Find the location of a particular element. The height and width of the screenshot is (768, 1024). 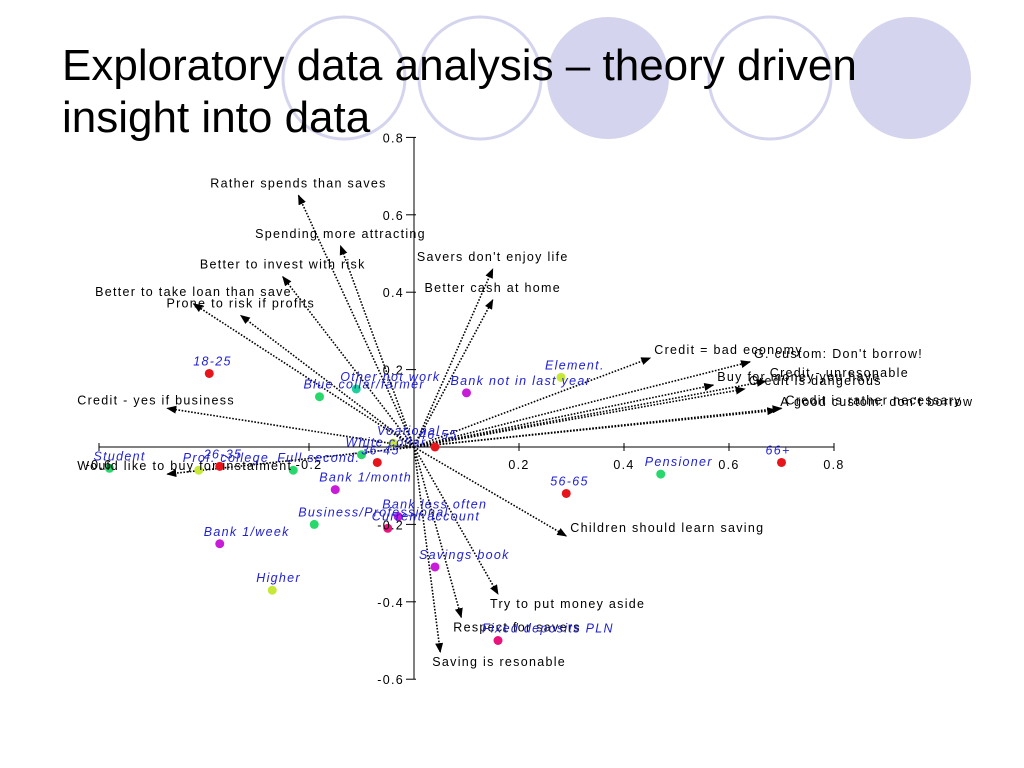

vector-label: Credit is dangerous is located at coordinates (815, 381).